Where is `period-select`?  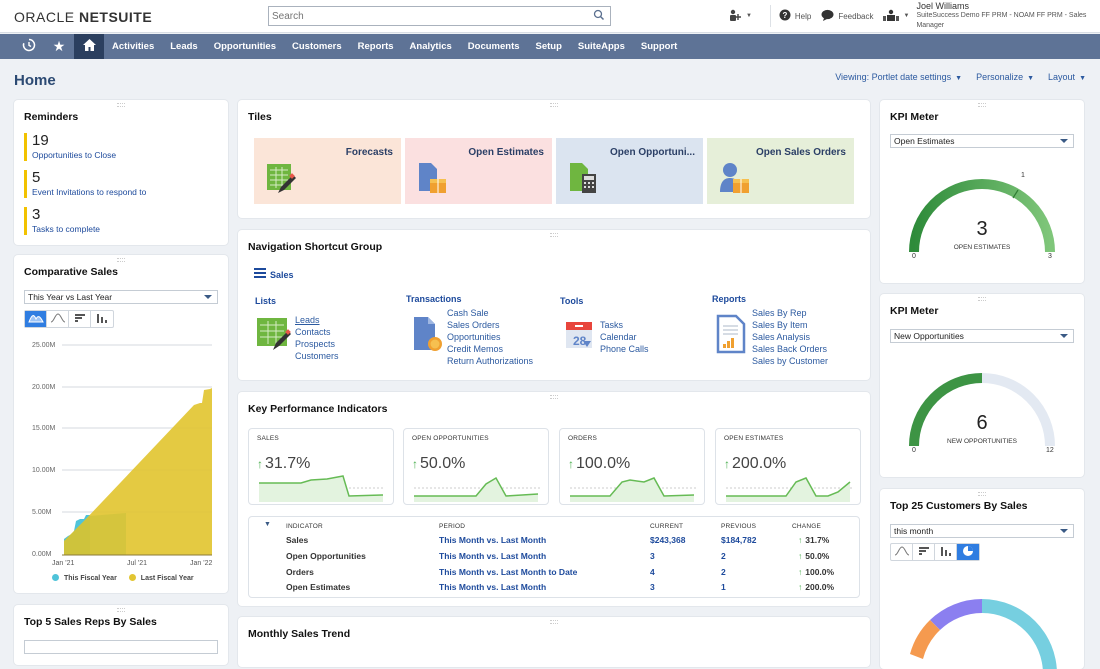
period-select is located at coordinates (121, 647).